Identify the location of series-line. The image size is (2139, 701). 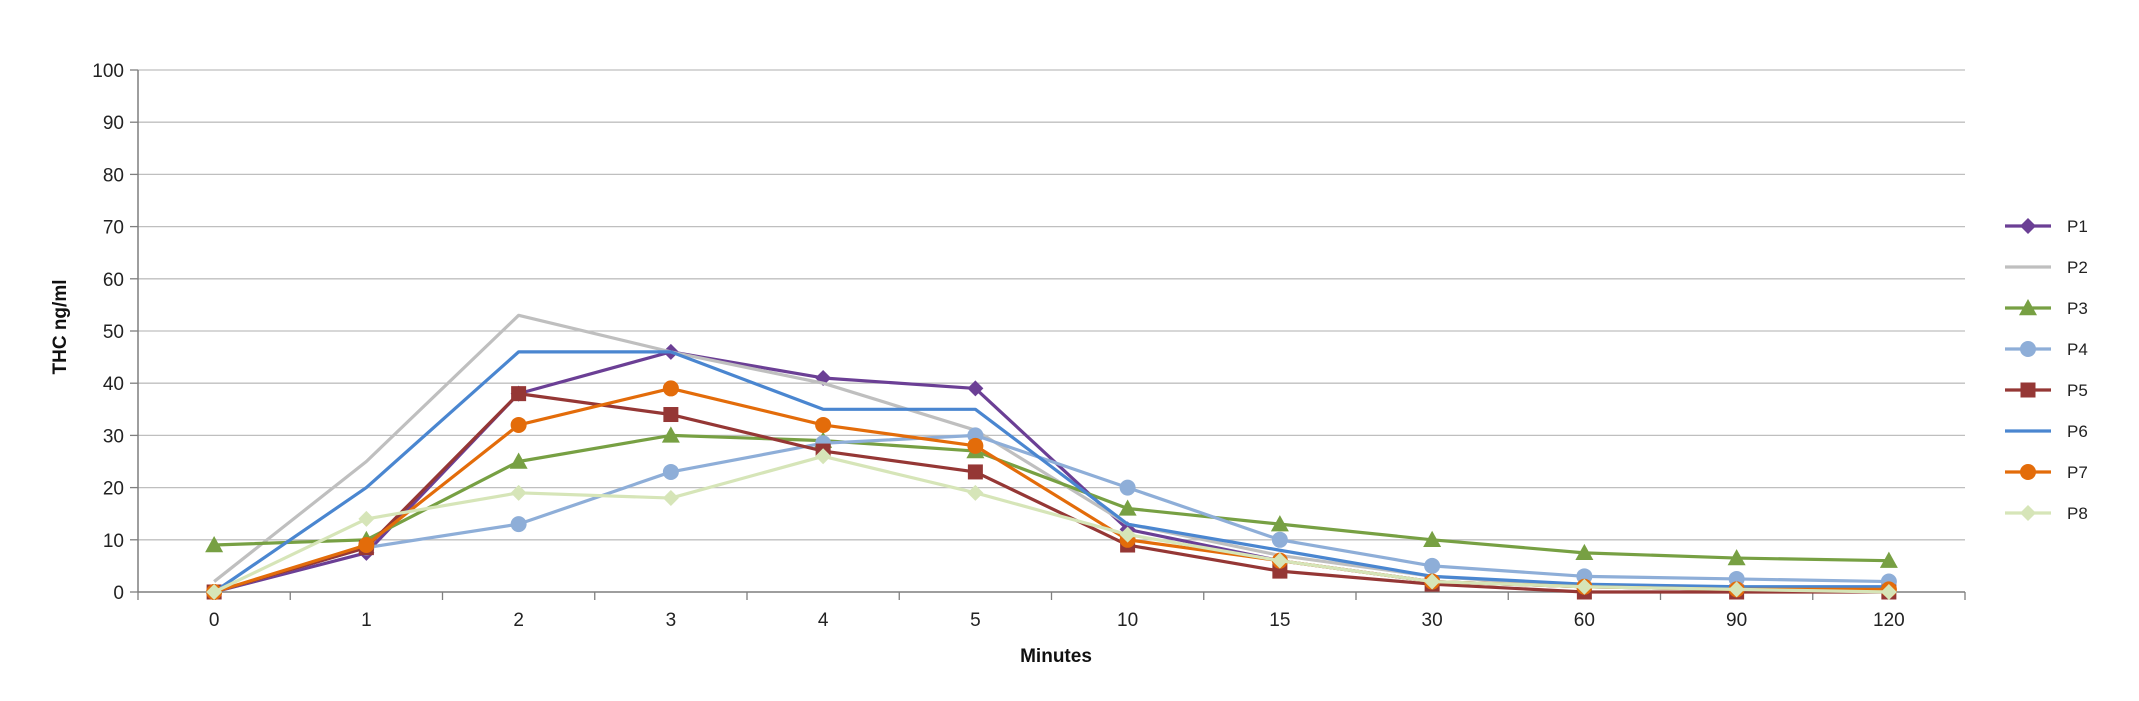
(1051, 498).